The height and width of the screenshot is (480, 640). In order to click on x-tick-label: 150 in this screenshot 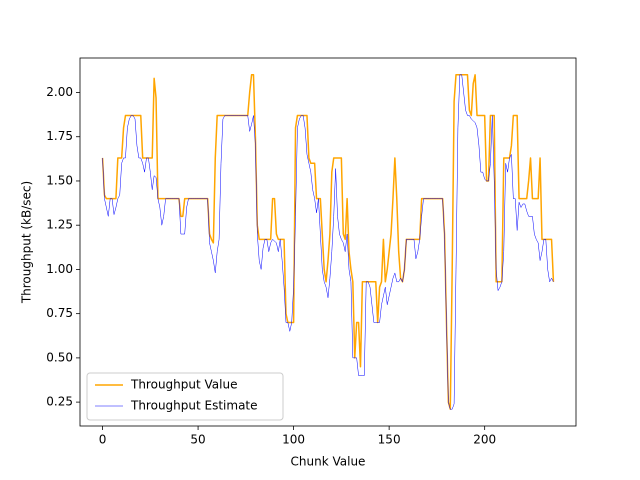, I will do `click(389, 440)`.